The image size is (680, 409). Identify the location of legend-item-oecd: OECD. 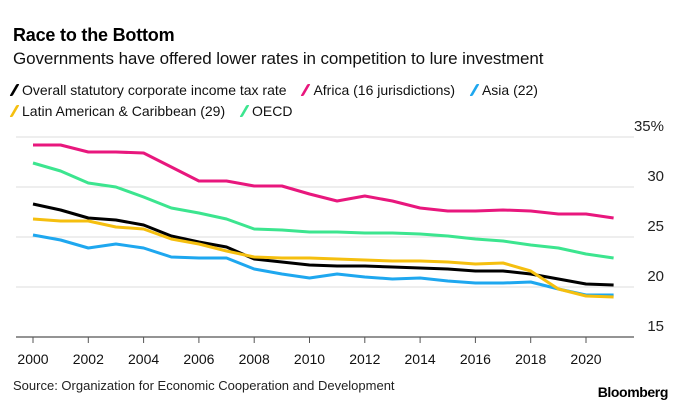
(266, 111).